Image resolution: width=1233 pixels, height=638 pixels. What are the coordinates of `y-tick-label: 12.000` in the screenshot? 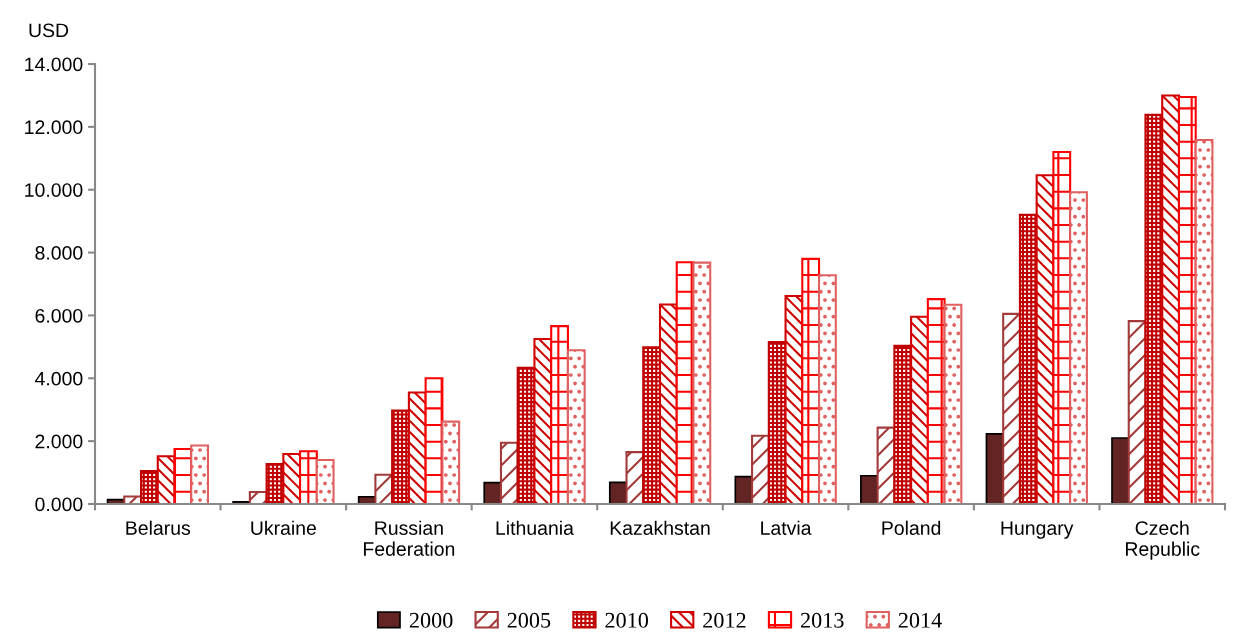 It's located at (54, 127).